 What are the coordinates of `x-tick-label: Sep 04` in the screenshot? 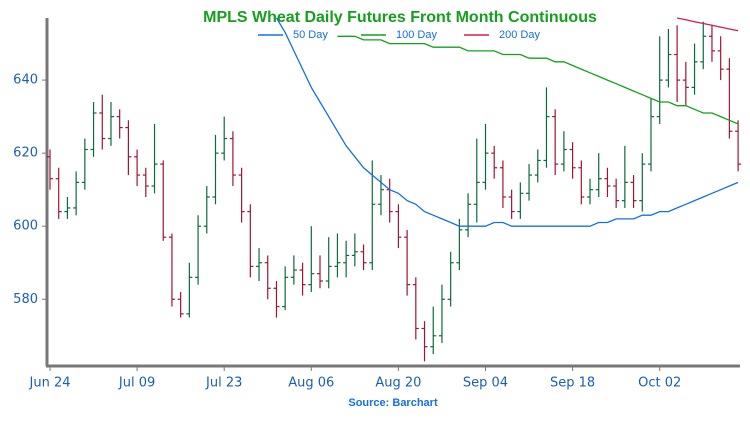 It's located at (485, 383).